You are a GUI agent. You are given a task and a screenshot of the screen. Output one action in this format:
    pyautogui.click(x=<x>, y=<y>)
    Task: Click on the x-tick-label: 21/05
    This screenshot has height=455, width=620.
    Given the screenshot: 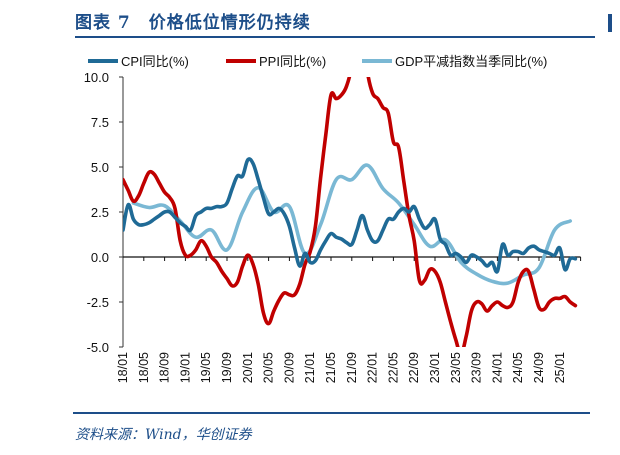 What is the action you would take?
    pyautogui.click(x=331, y=367)
    